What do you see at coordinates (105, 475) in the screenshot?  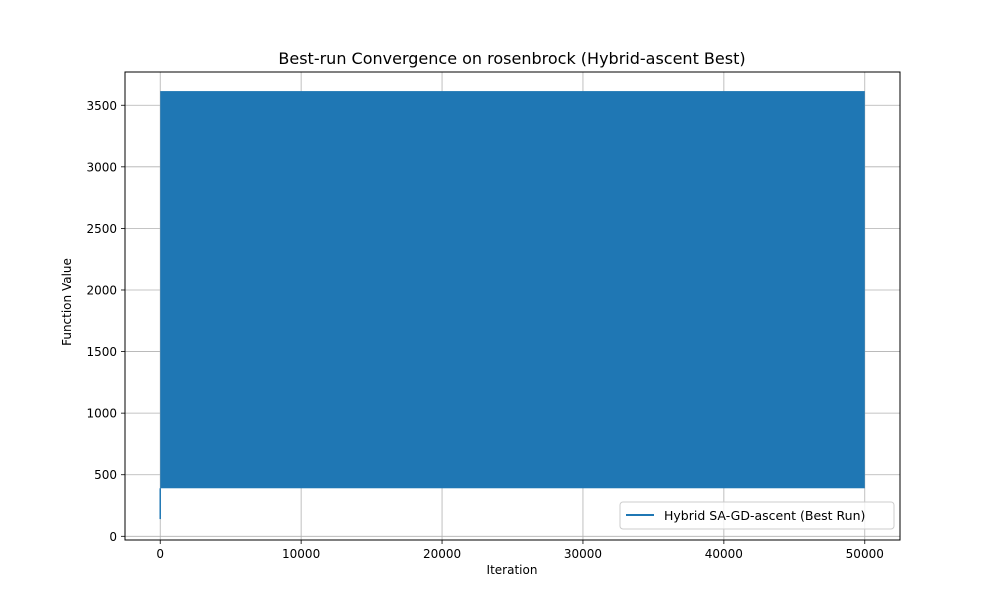 I see `y-tick-label: 500` at bounding box center [105, 475].